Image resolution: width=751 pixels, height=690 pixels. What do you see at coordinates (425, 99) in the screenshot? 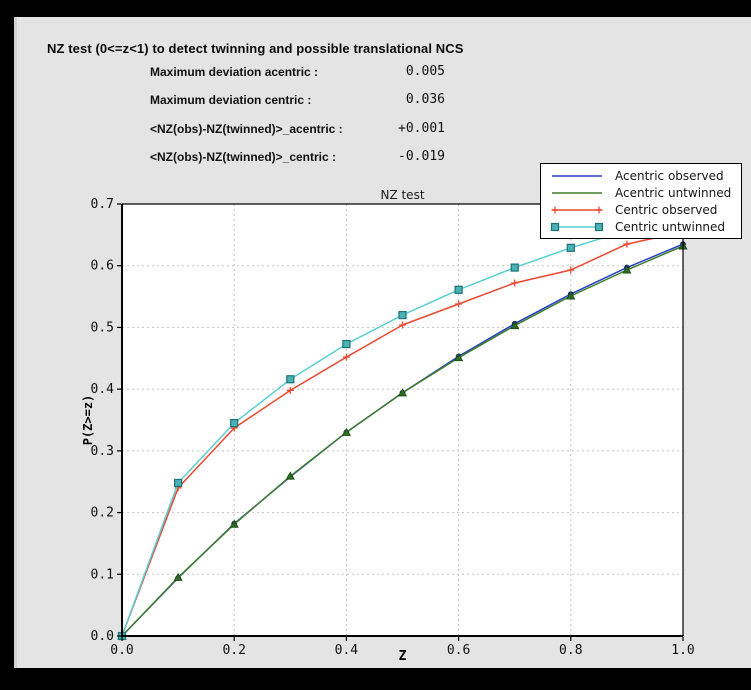
I see `stat-value-max-dev-centric: 0.036` at bounding box center [425, 99].